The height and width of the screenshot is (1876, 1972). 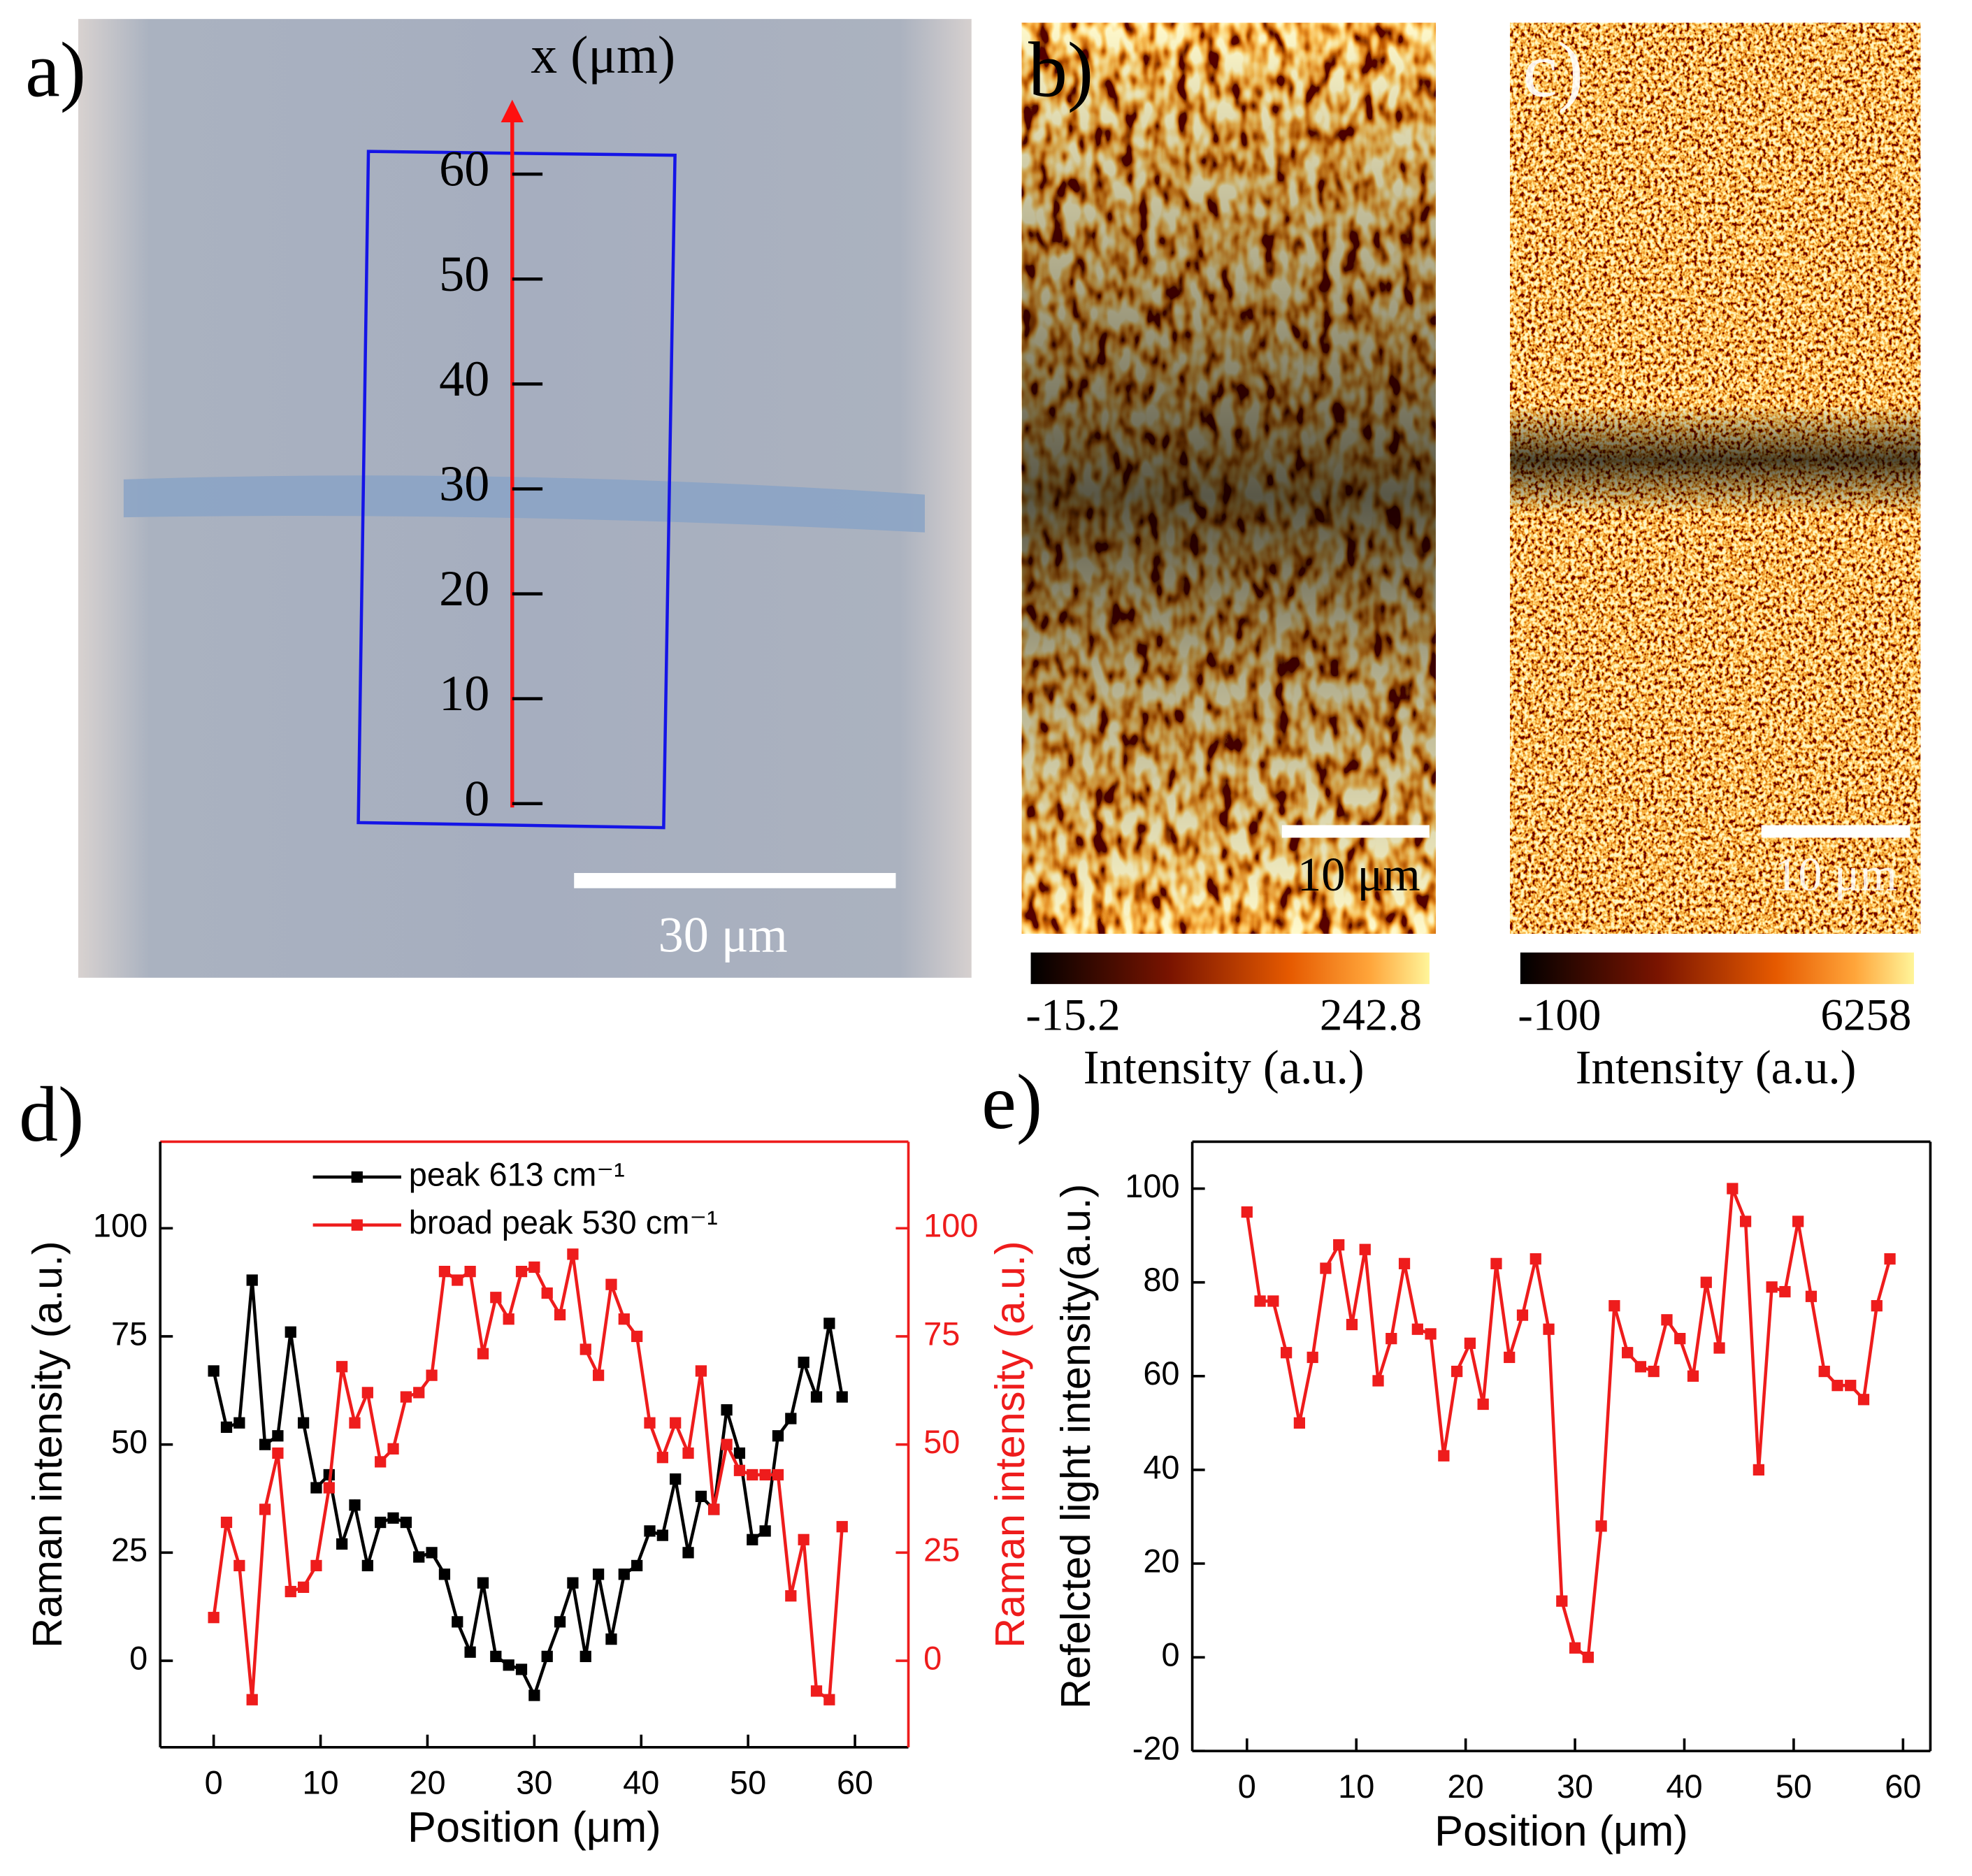 What do you see at coordinates (357, 1225) in the screenshot?
I see `legend-marker` at bounding box center [357, 1225].